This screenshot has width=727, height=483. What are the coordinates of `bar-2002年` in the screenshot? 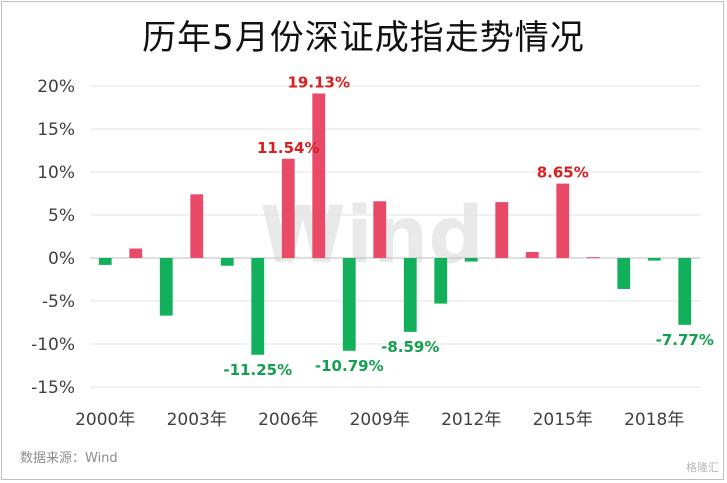 It's located at (166, 287).